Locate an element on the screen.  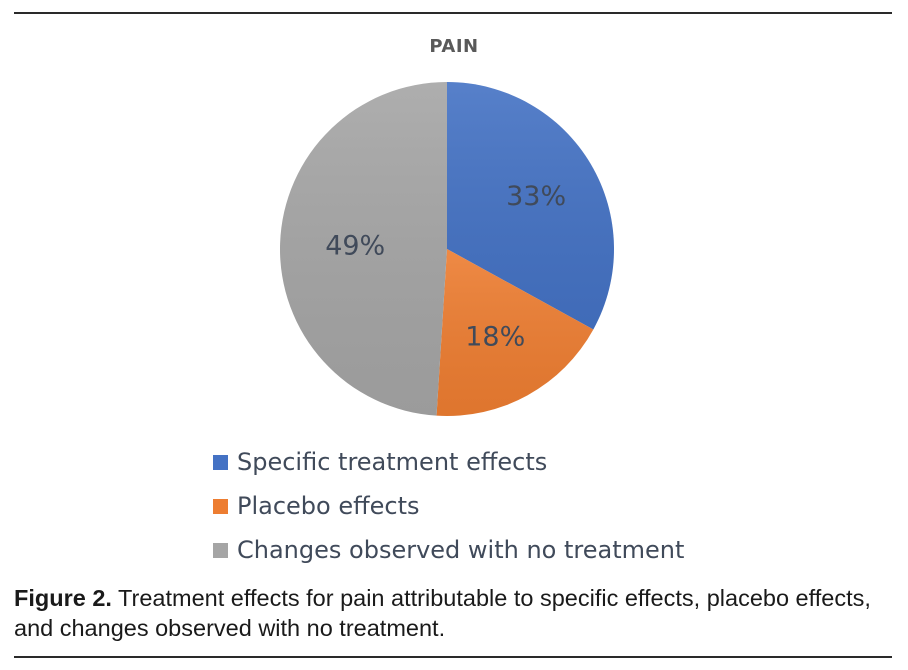
pie-slice-shade-specific is located at coordinates (530, 206).